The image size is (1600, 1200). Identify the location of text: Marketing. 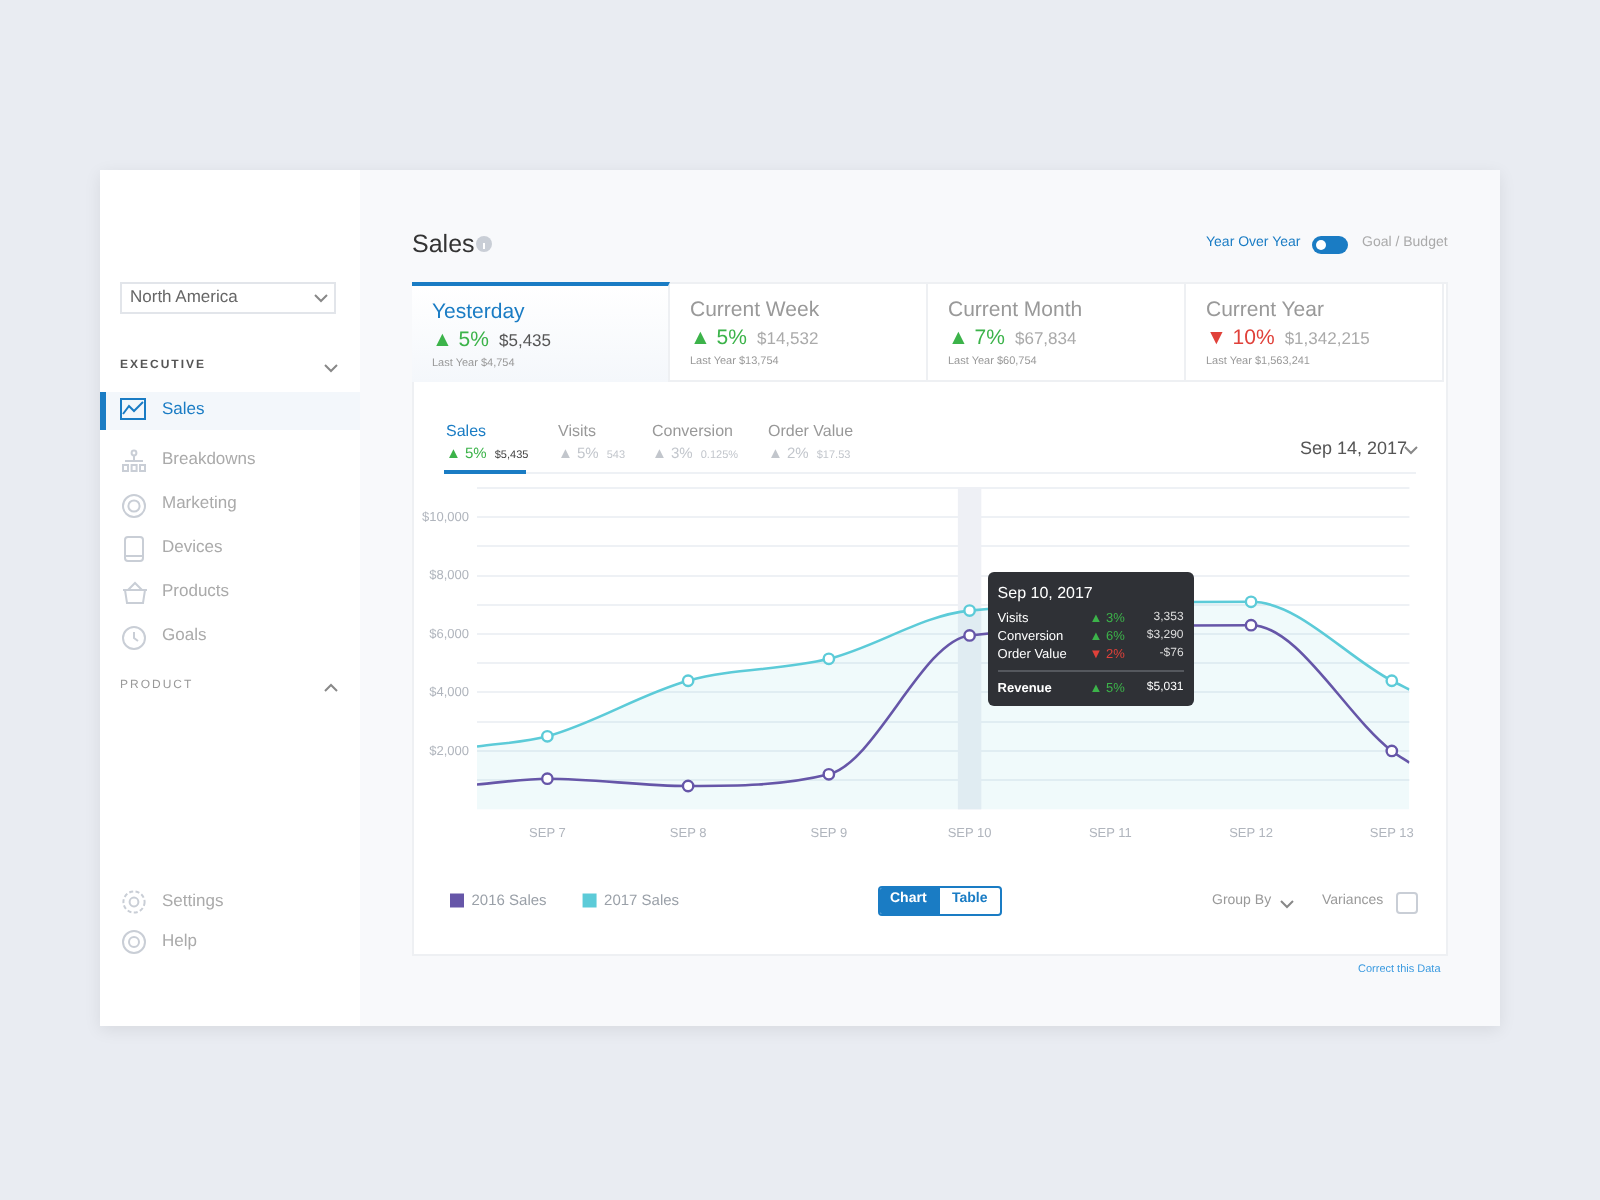
(199, 503).